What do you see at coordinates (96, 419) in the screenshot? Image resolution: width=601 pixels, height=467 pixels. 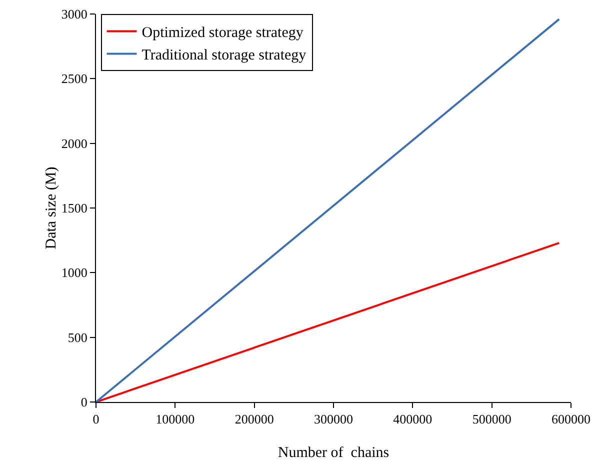 I see `x-tick-label: 0` at bounding box center [96, 419].